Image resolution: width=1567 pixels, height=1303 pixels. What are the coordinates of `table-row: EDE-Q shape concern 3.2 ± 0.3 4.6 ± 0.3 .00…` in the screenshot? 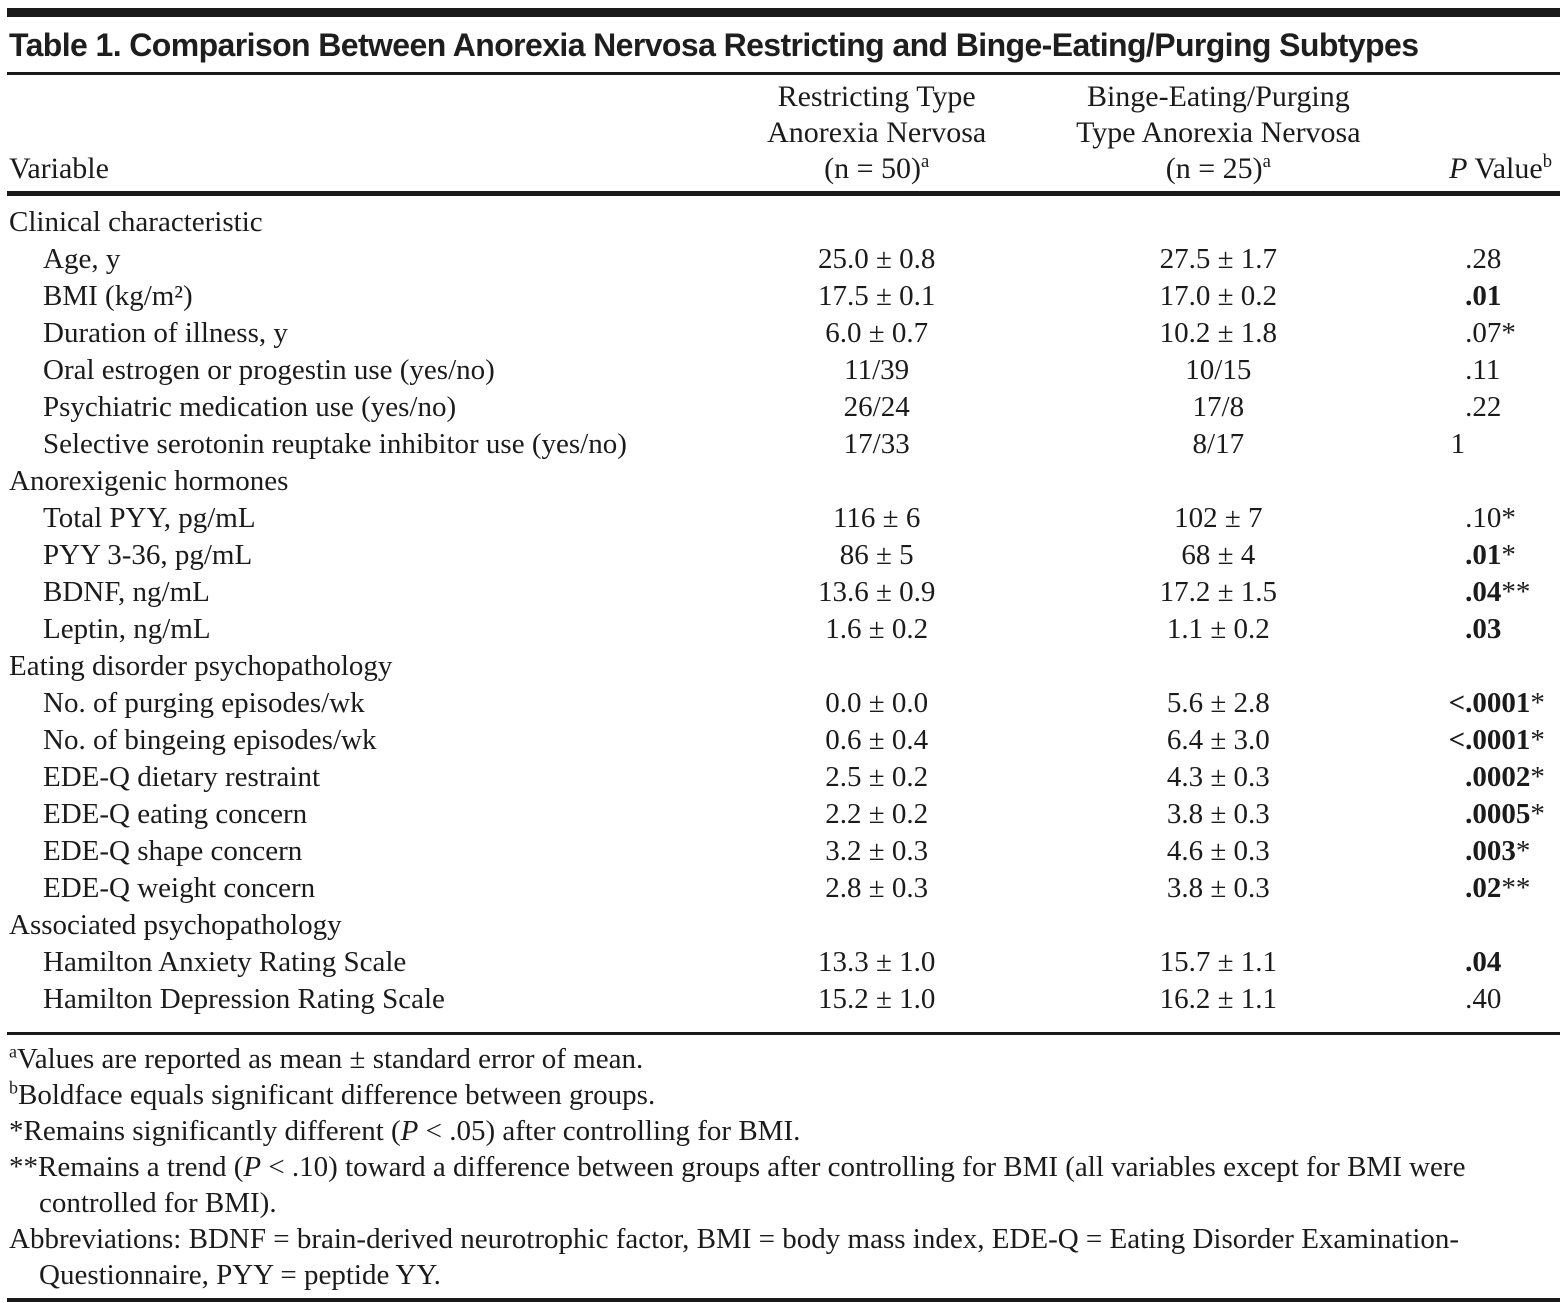 It's located at (783, 851).